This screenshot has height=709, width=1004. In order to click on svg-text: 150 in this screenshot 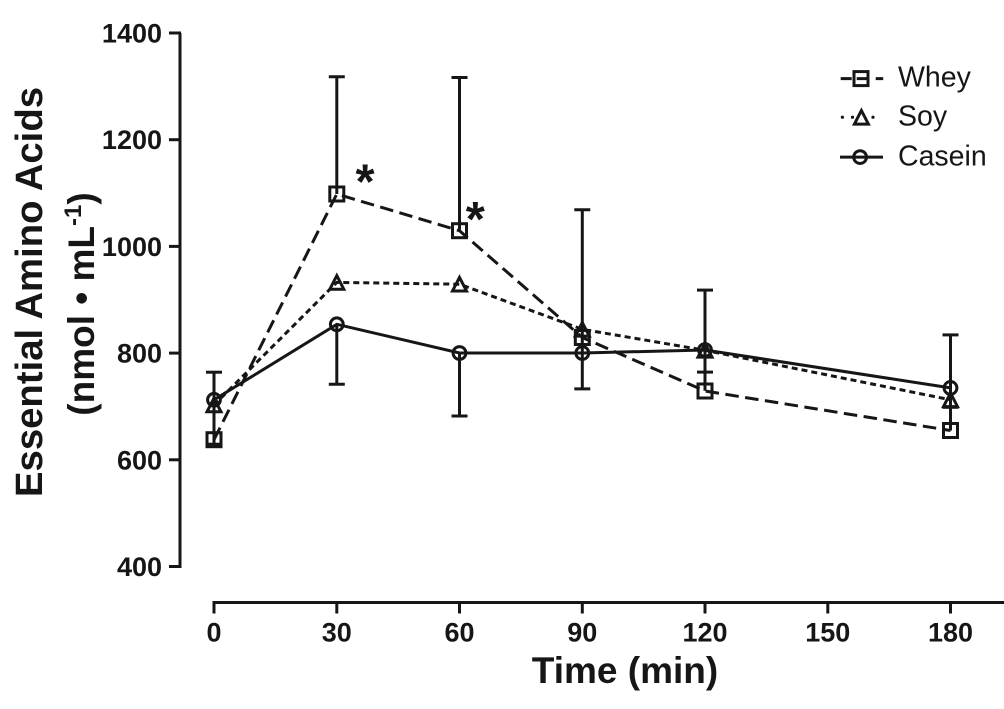, I will do `click(827, 633)`.